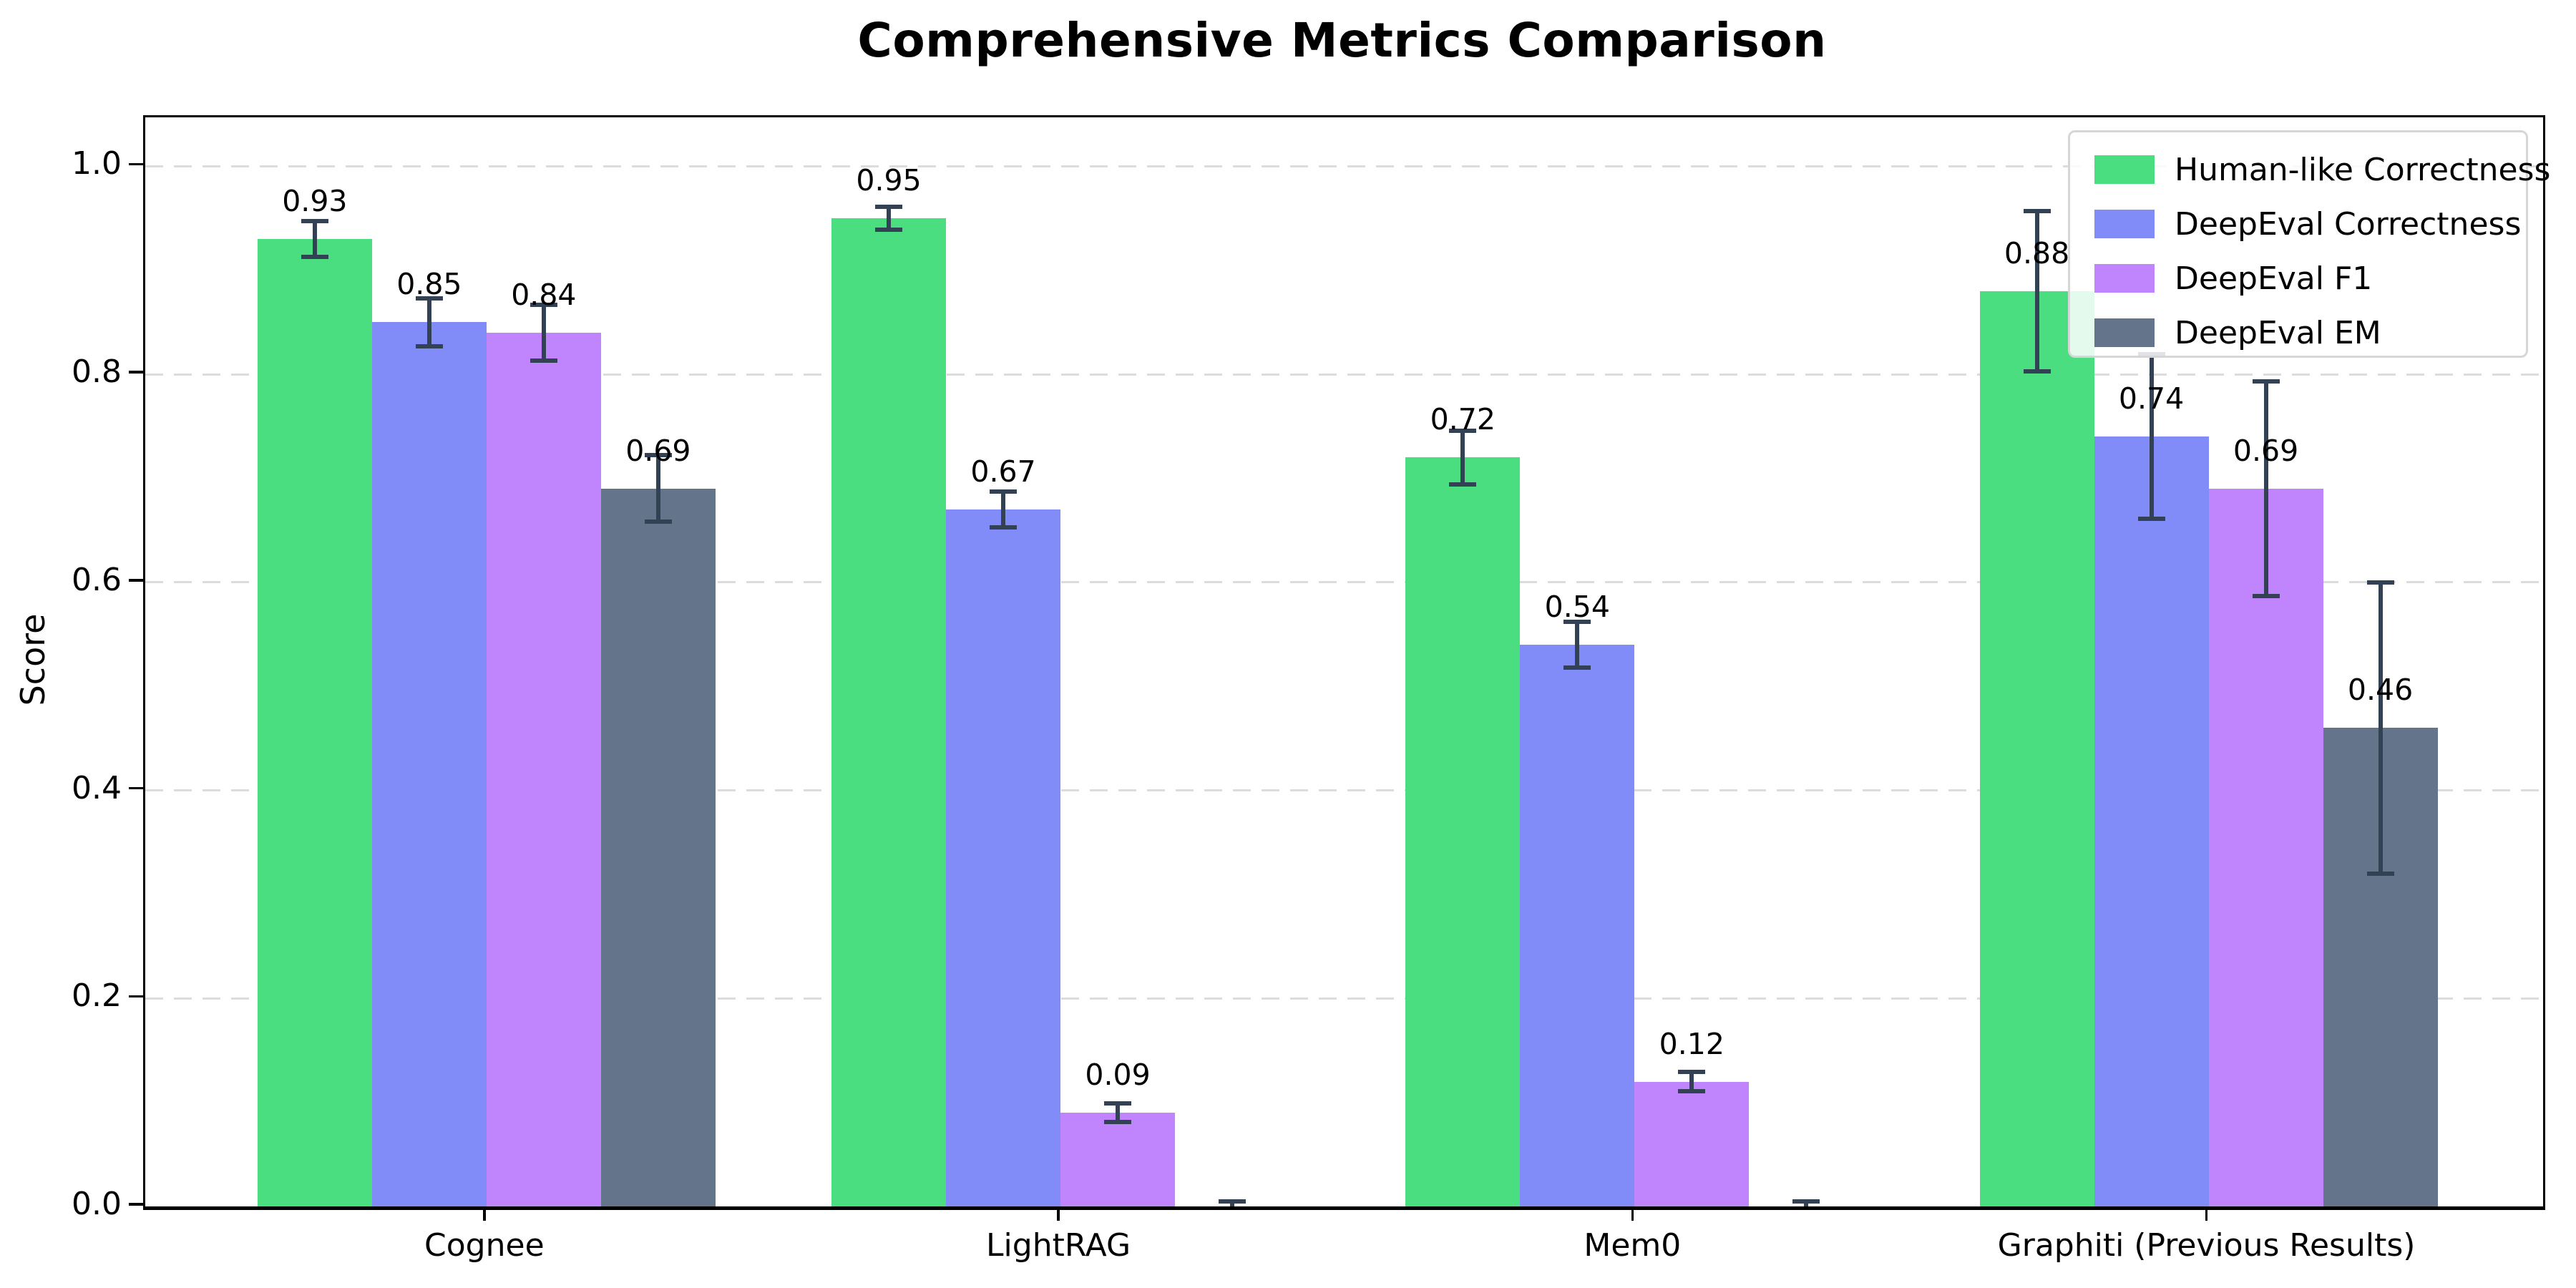  What do you see at coordinates (544, 294) in the screenshot?
I see `bar-value-label: 0.84` at bounding box center [544, 294].